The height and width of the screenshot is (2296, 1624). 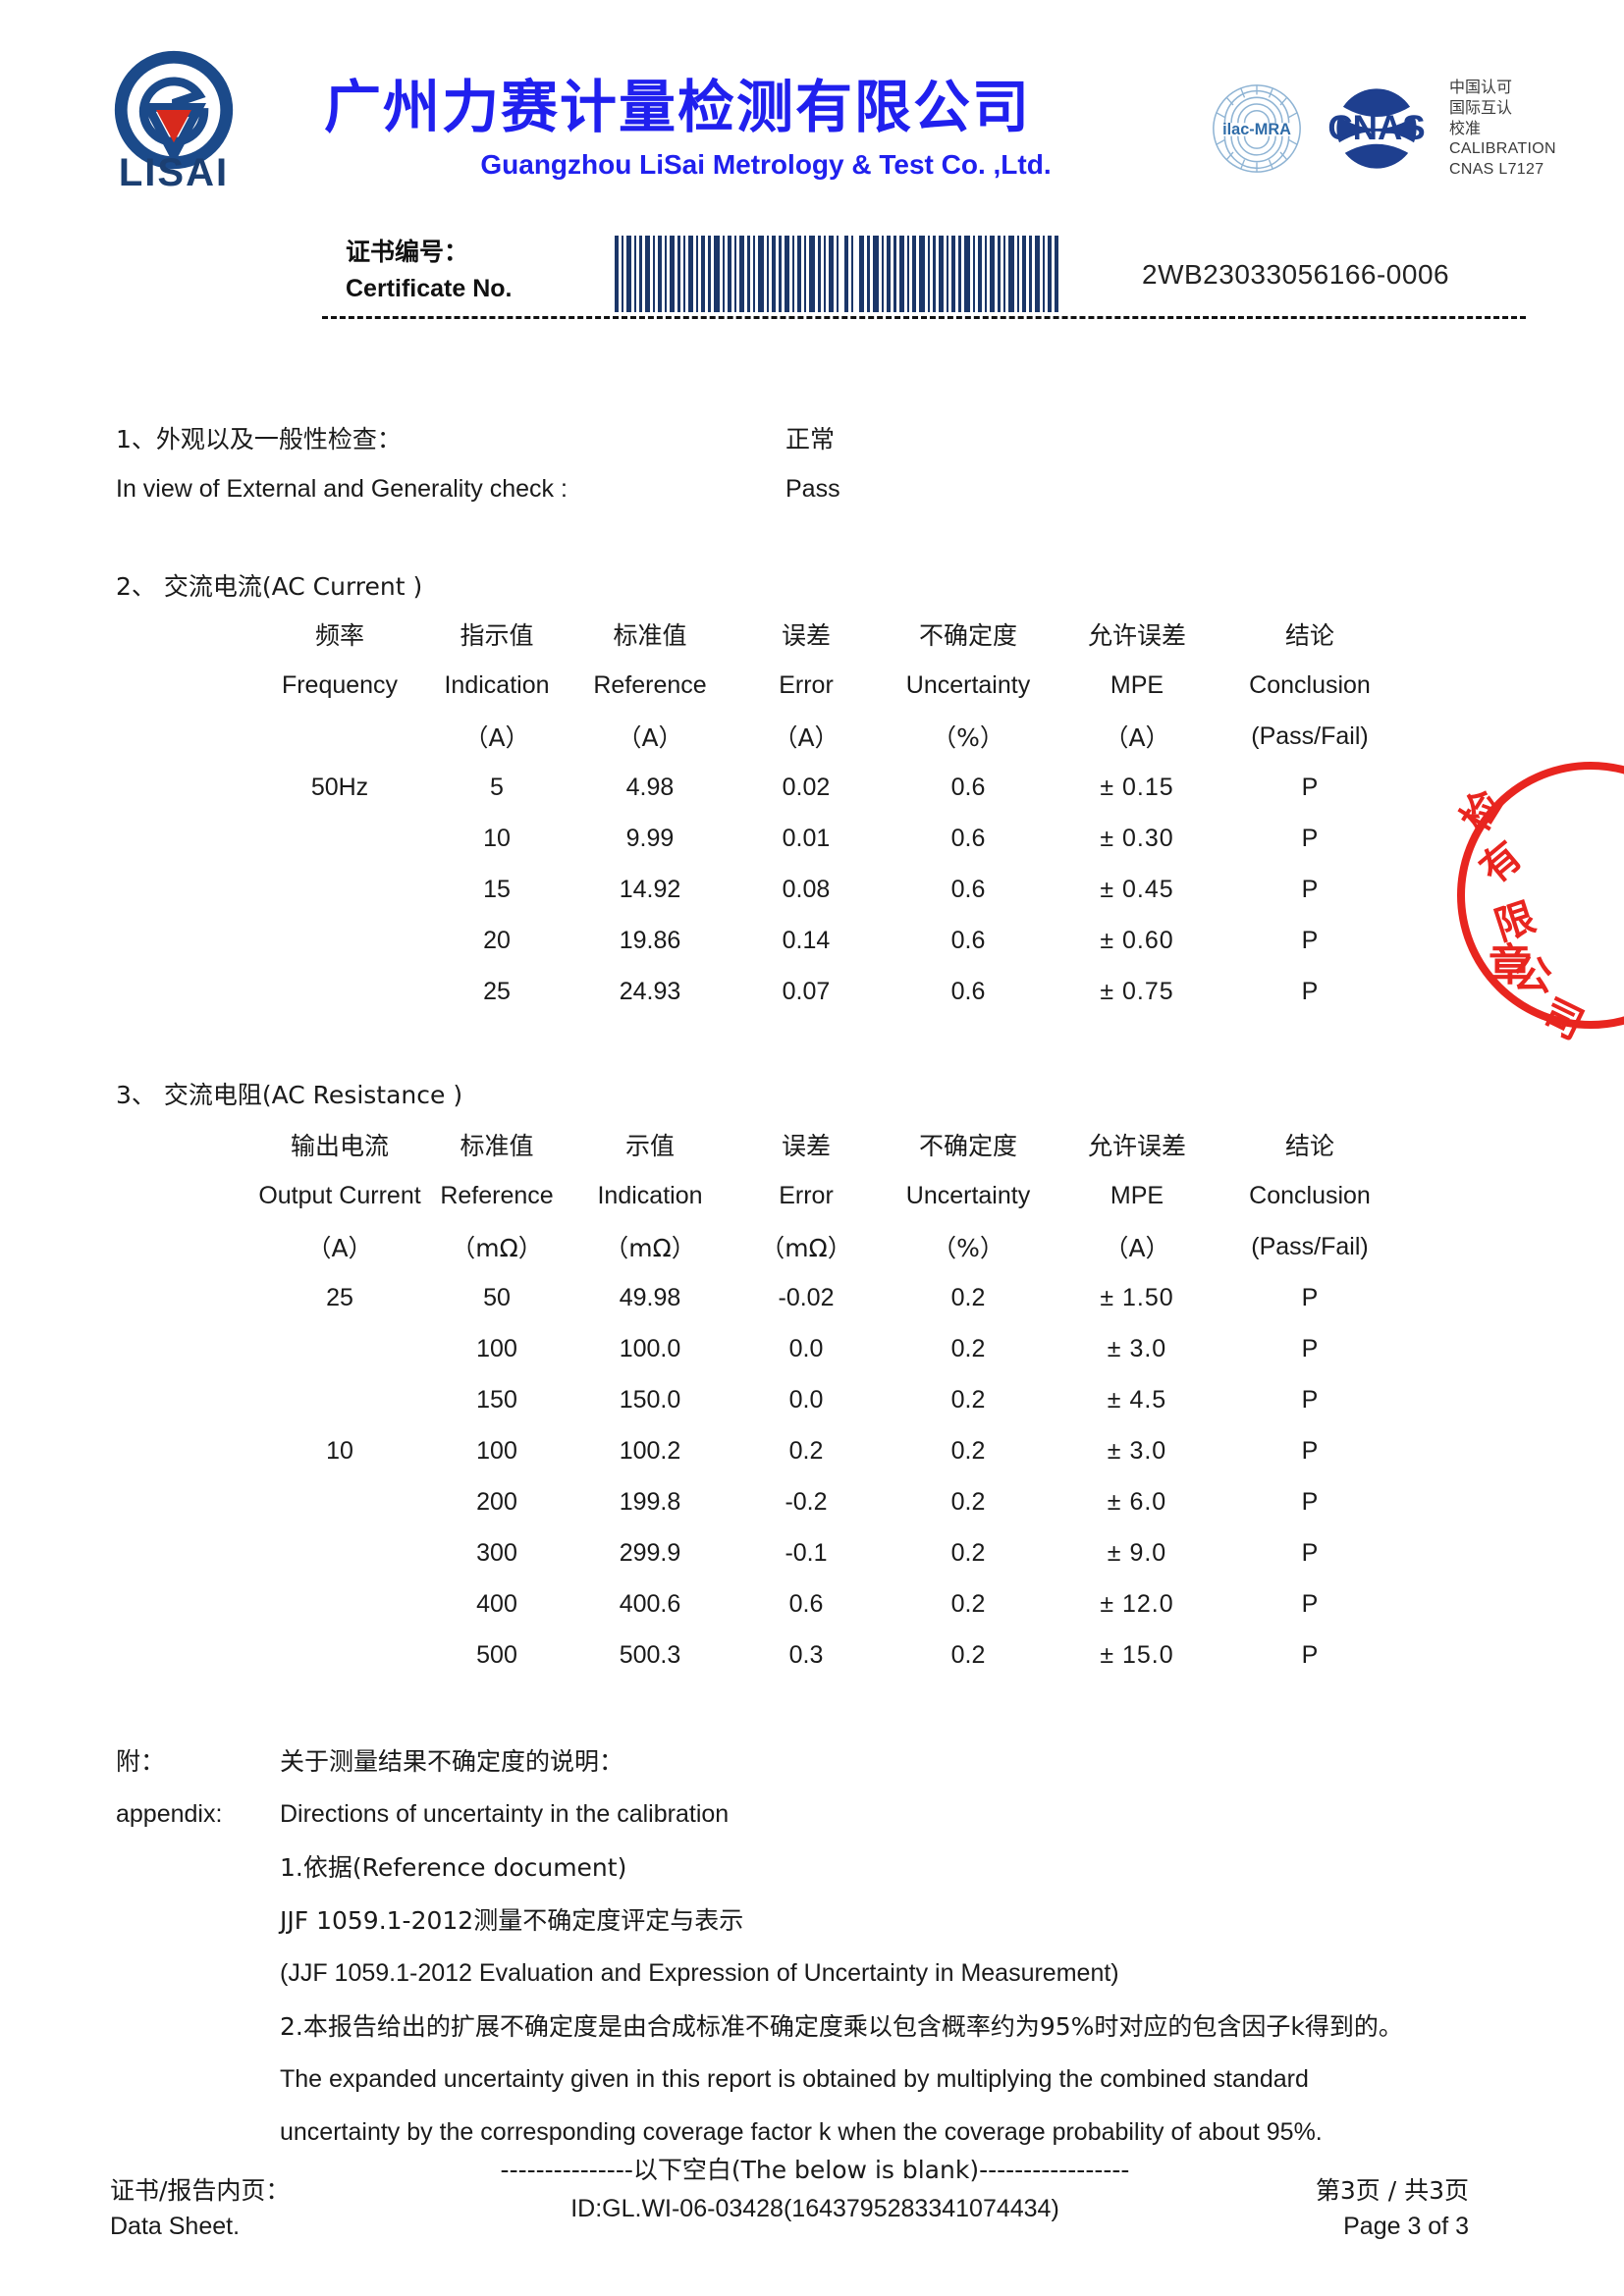 What do you see at coordinates (497, 838) in the screenshot?
I see `cell-indication: 10` at bounding box center [497, 838].